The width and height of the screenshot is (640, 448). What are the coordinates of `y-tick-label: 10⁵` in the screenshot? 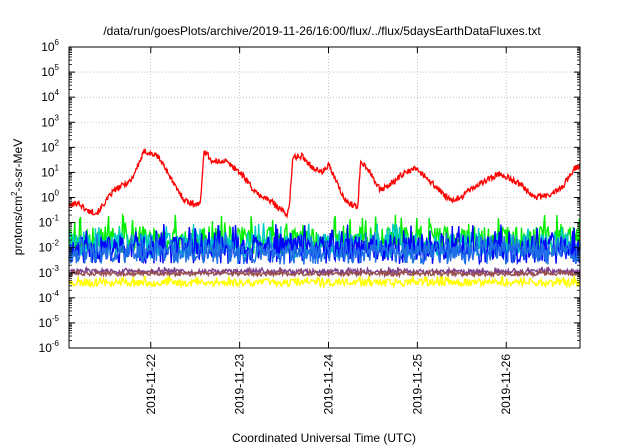 It's located at (50, 71).